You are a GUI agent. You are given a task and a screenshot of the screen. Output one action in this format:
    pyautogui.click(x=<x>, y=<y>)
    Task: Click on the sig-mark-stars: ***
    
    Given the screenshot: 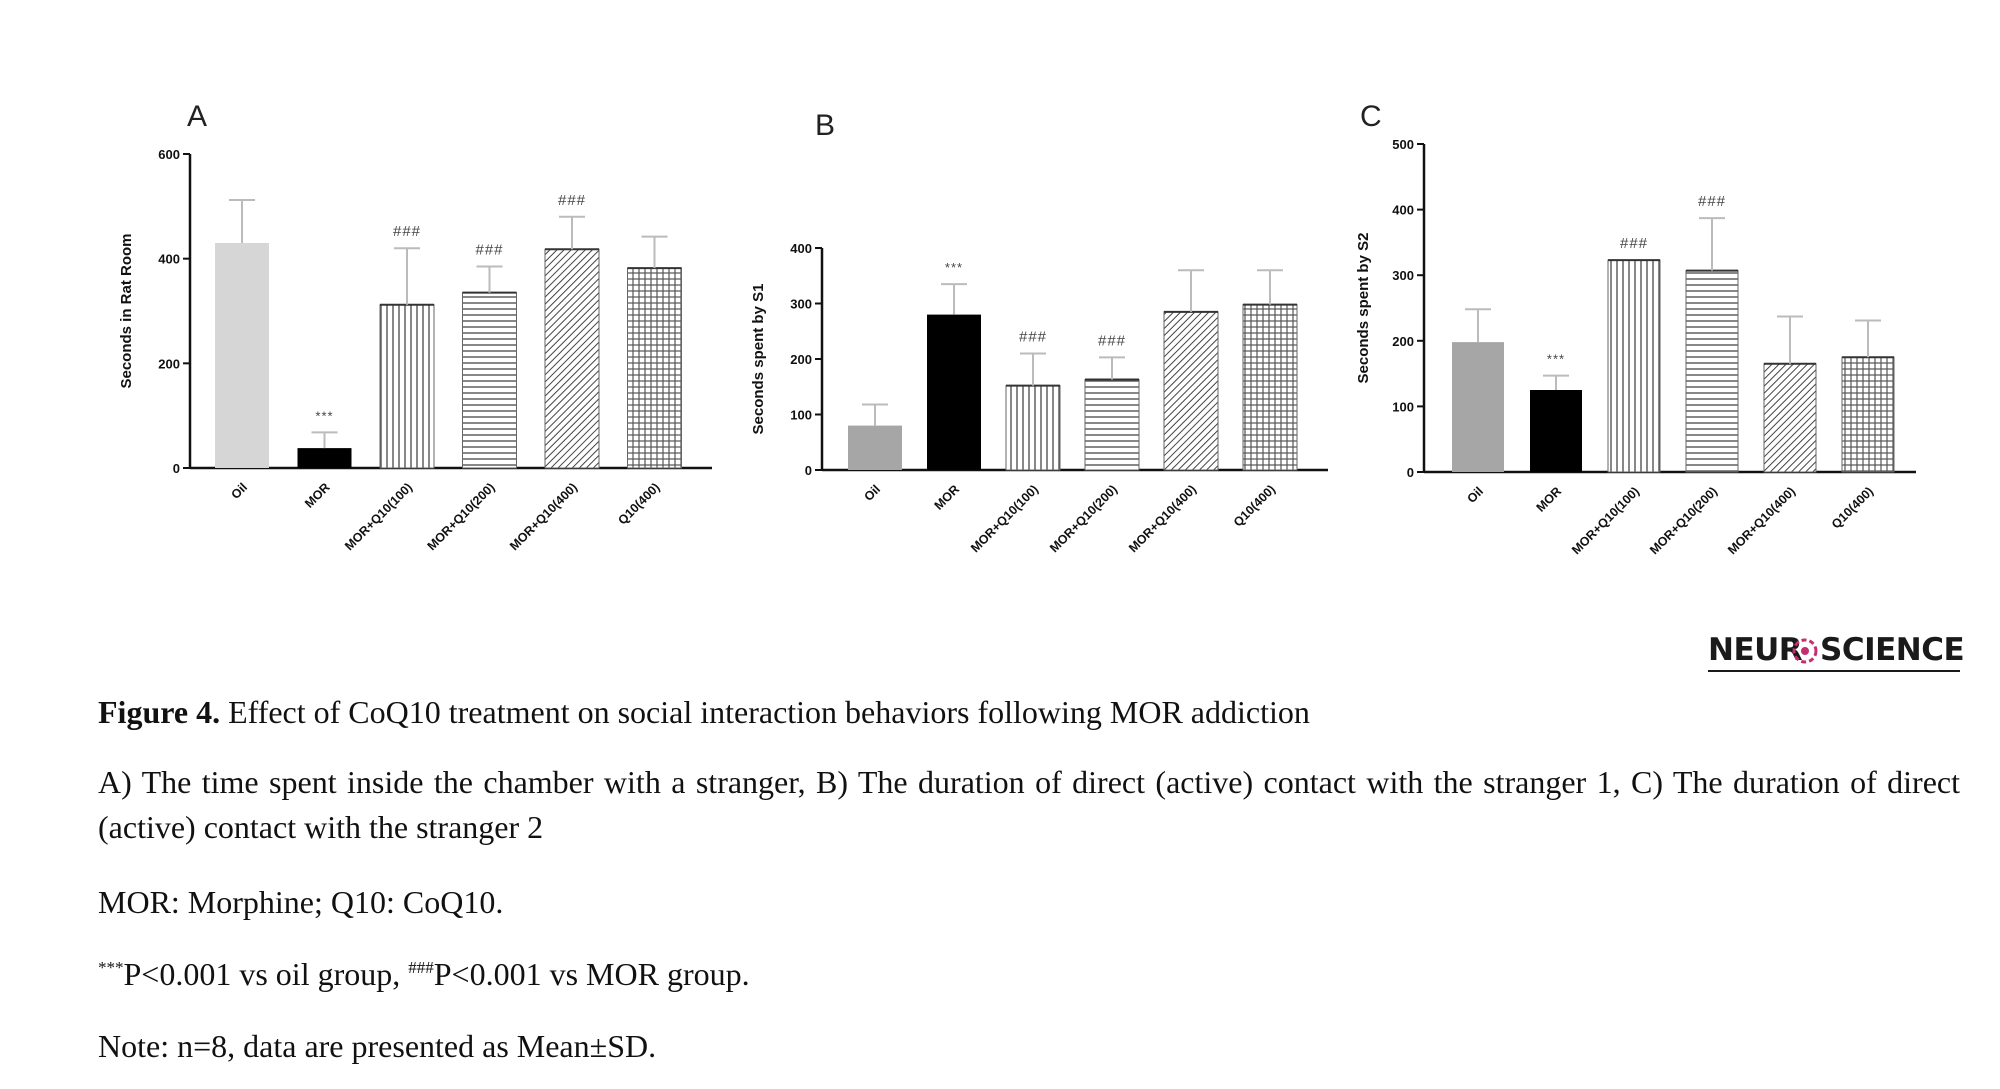 What is the action you would take?
    pyautogui.click(x=111, y=967)
    